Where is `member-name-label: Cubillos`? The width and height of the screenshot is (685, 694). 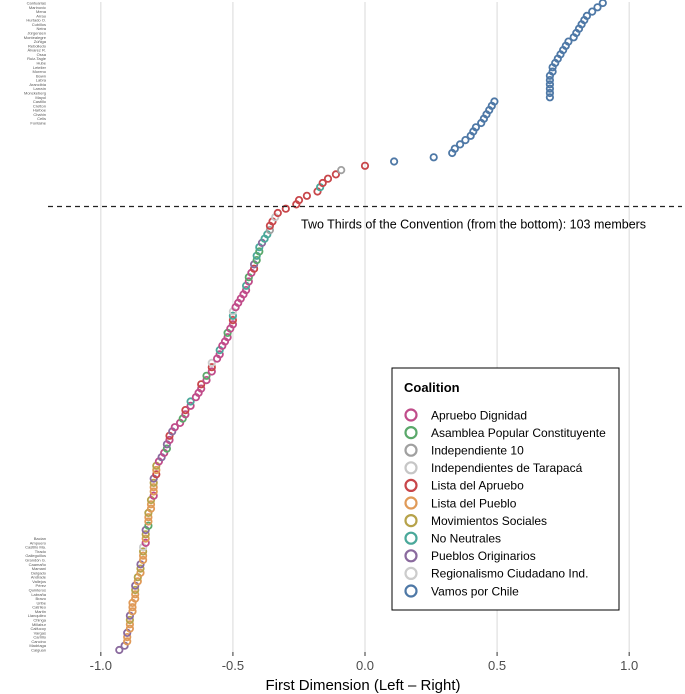
member-name-label: Cubillos is located at coordinates (39, 24).